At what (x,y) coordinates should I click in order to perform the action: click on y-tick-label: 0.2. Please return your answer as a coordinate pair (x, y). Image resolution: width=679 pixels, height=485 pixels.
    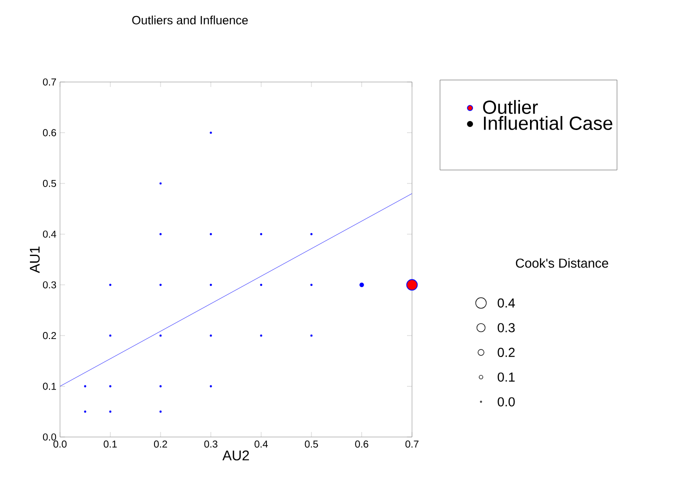
    Looking at the image, I should click on (49, 336).